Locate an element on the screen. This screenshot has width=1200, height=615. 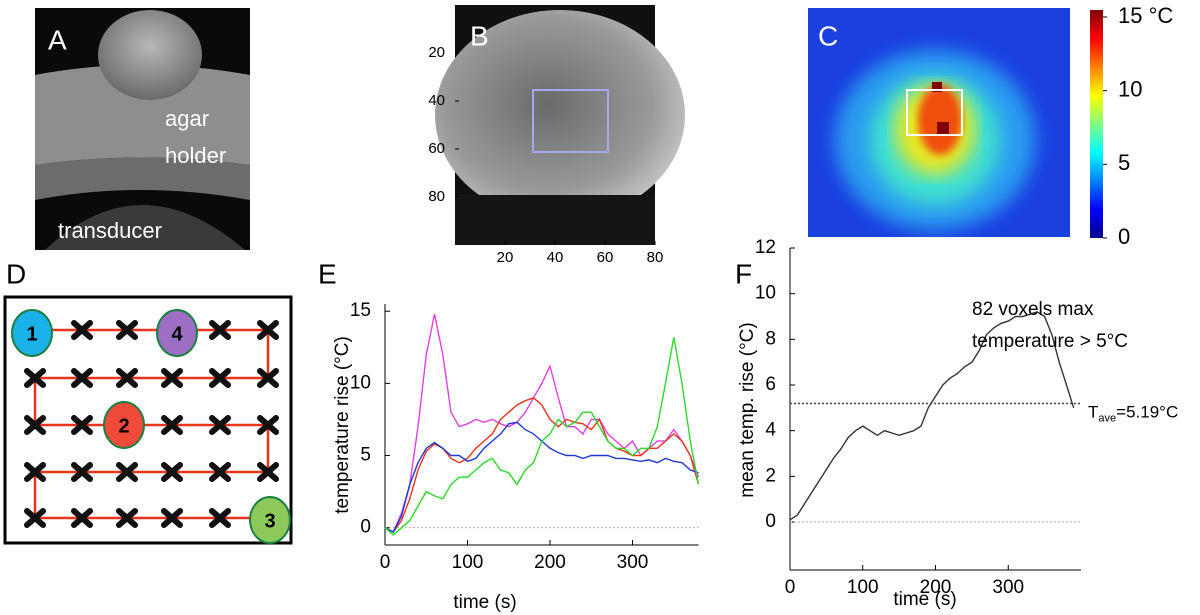
y-tick-label: 2 is located at coordinates (770, 475).